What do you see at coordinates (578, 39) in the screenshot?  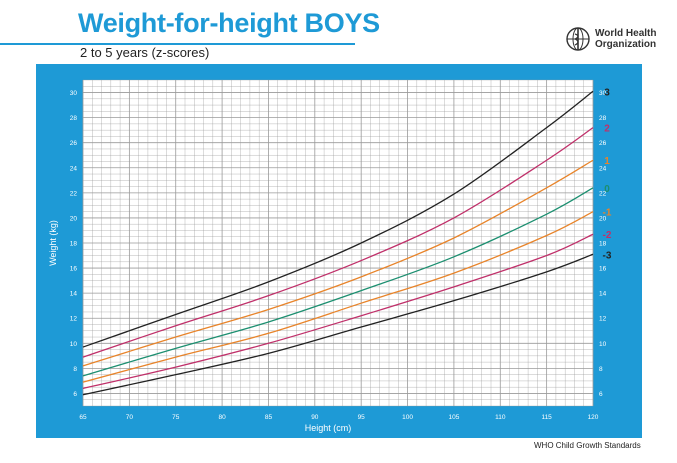 I see `who-emblem-icon` at bounding box center [578, 39].